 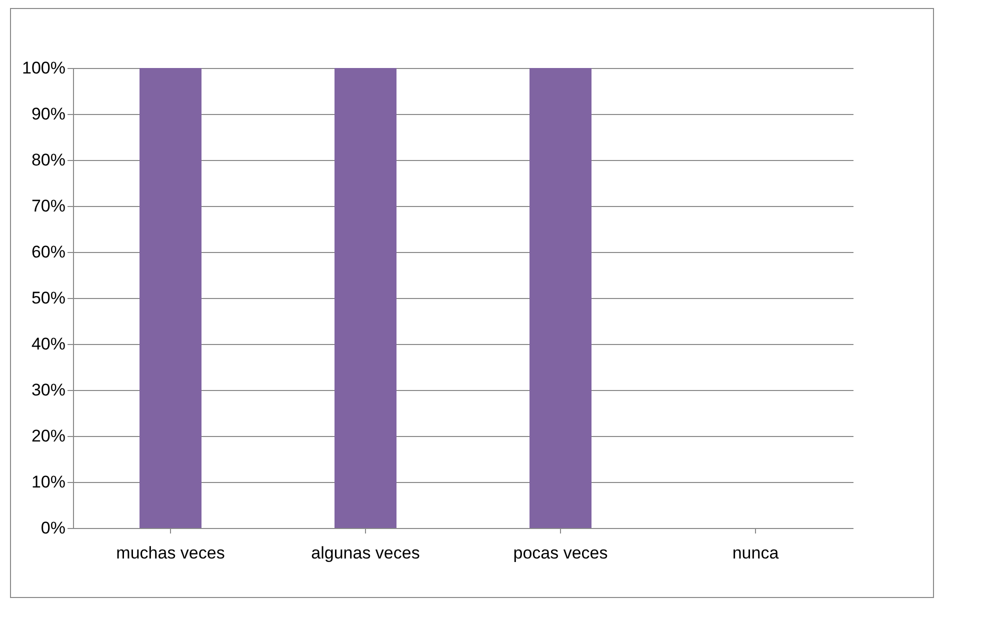 I want to click on y-tick-label: 20%, so click(x=48, y=436).